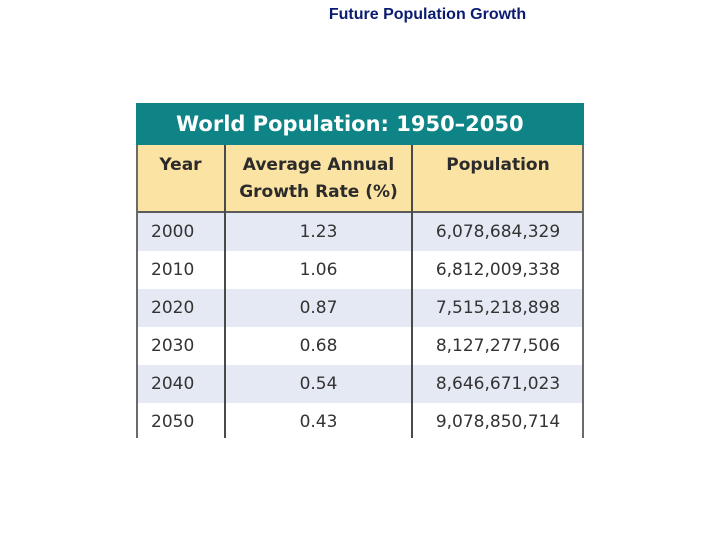  What do you see at coordinates (360, 232) in the screenshot?
I see `table-row: 2000 1.23 6,078,684,329` at bounding box center [360, 232].